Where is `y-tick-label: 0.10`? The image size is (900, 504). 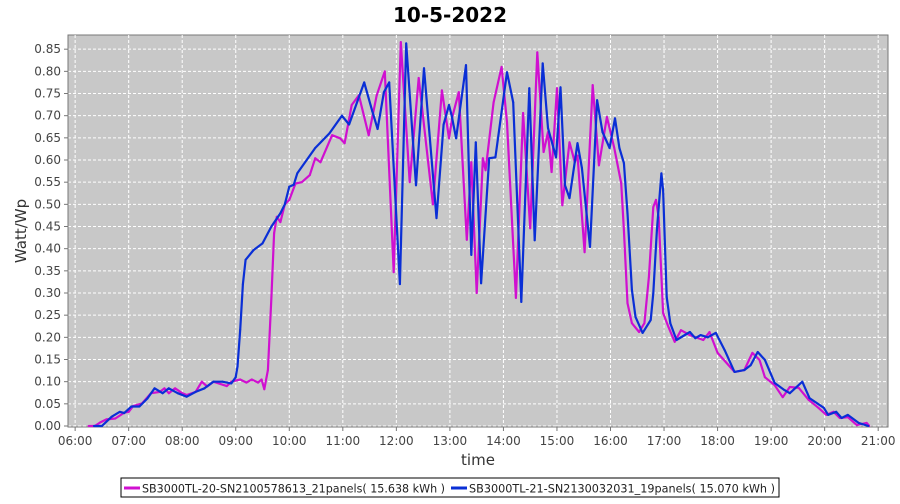 y-tick-label: 0.10 is located at coordinates (47, 382).